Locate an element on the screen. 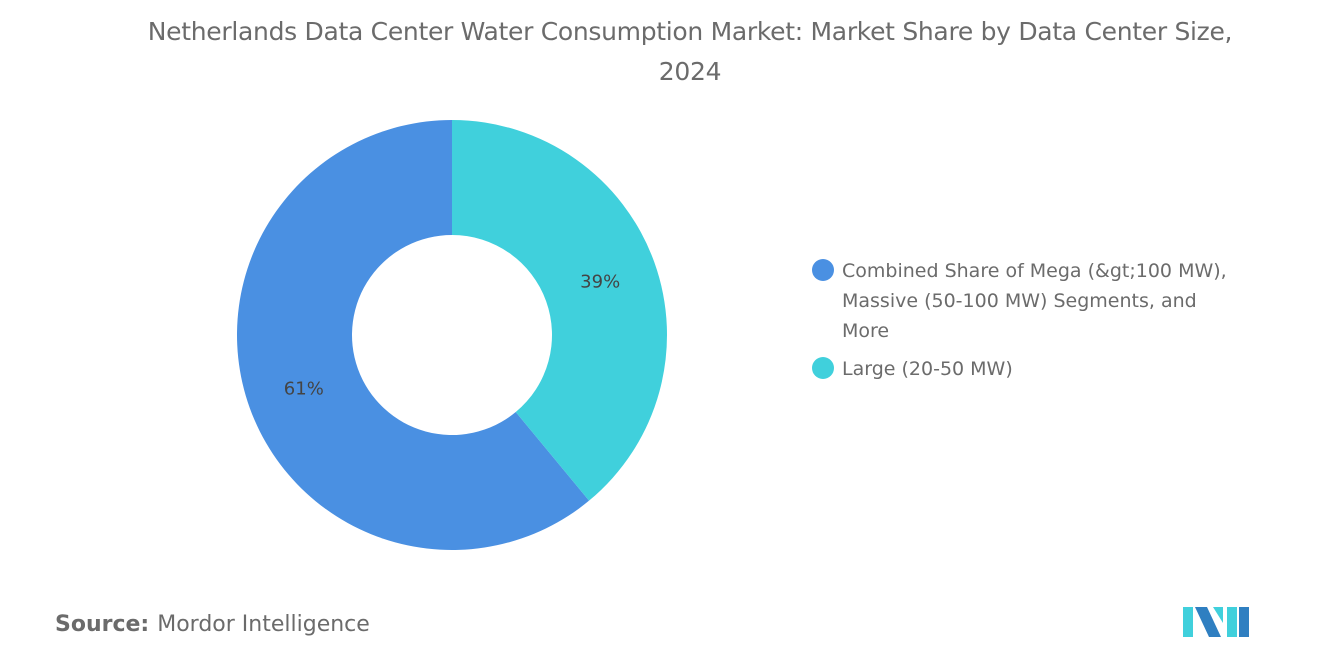 Image resolution: width=1320 pixels, height=665 pixels. legend-label: Large (20-50 MW) is located at coordinates (927, 369).